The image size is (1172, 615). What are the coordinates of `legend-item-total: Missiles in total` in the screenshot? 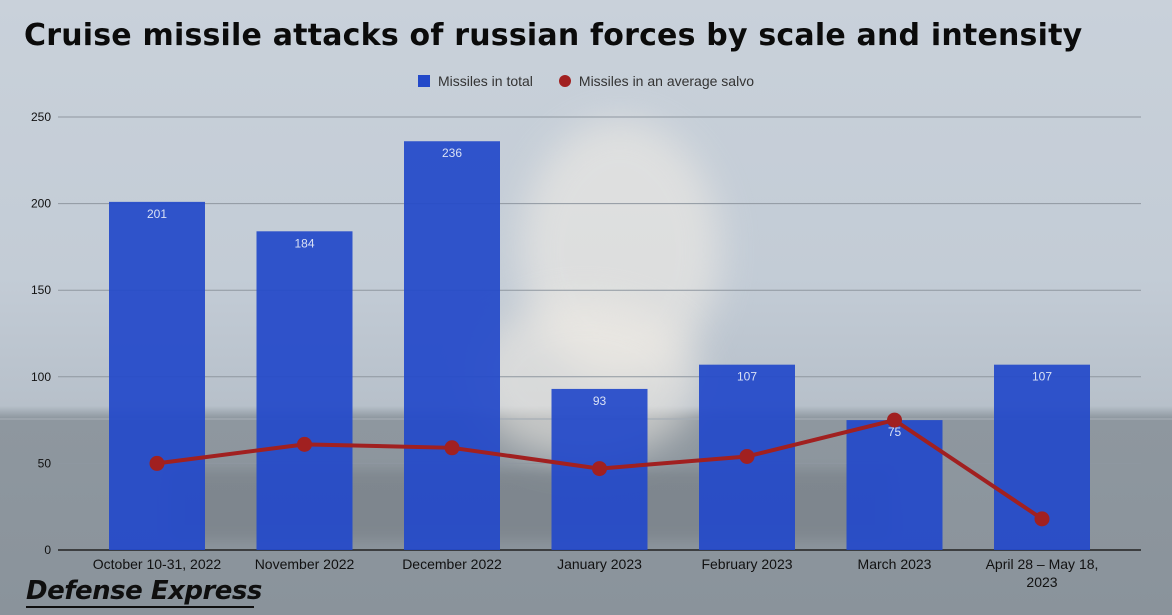 It's located at (475, 81).